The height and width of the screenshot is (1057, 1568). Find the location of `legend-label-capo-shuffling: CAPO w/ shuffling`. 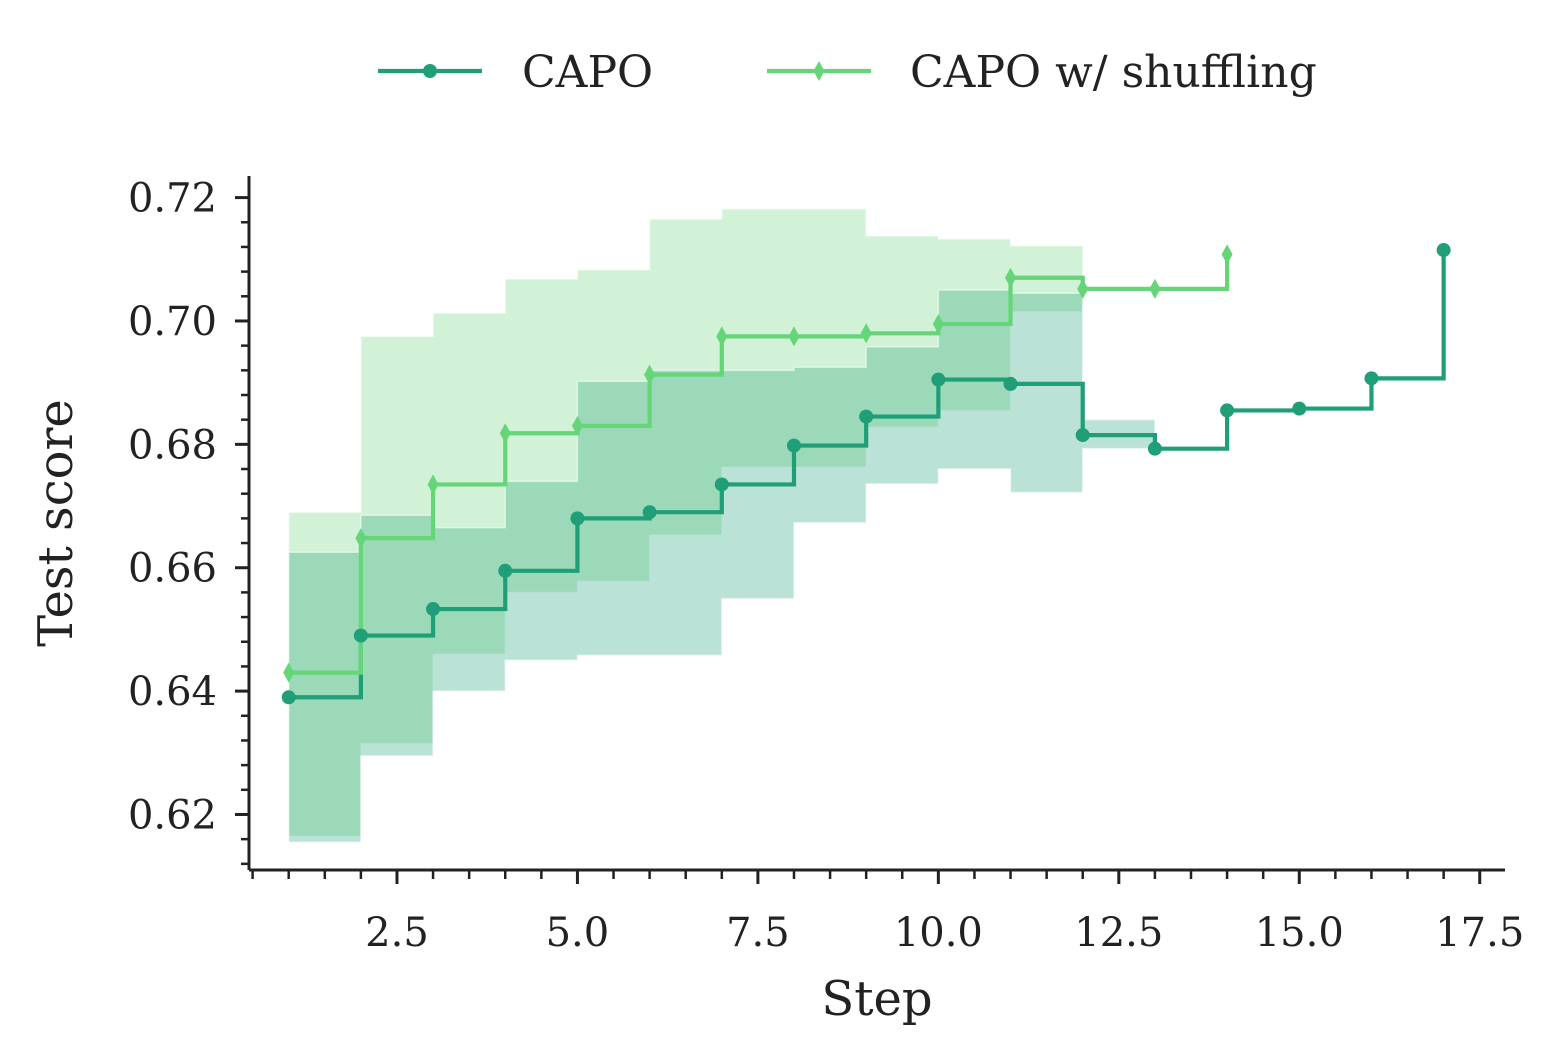

legend-label-capo-shuffling: CAPO w/ shuffling is located at coordinates (1113, 72).